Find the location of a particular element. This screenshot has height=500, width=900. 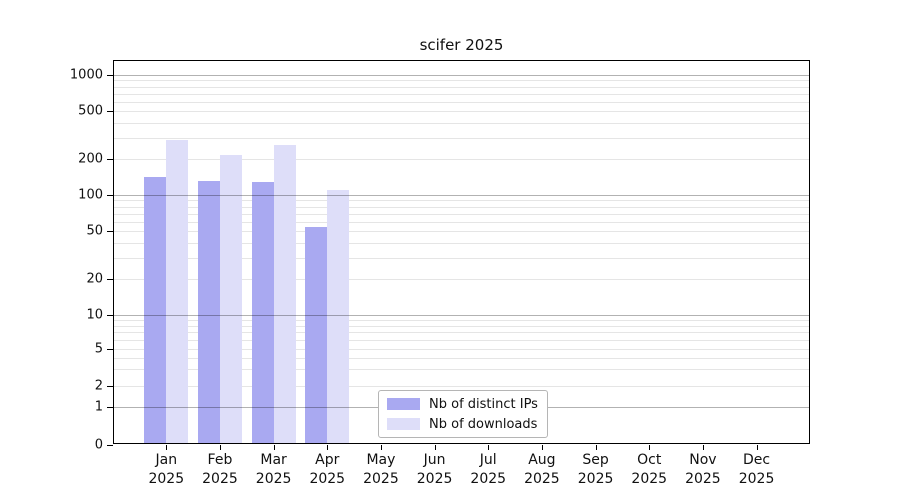

x-tick-month: May is located at coordinates (381, 460).